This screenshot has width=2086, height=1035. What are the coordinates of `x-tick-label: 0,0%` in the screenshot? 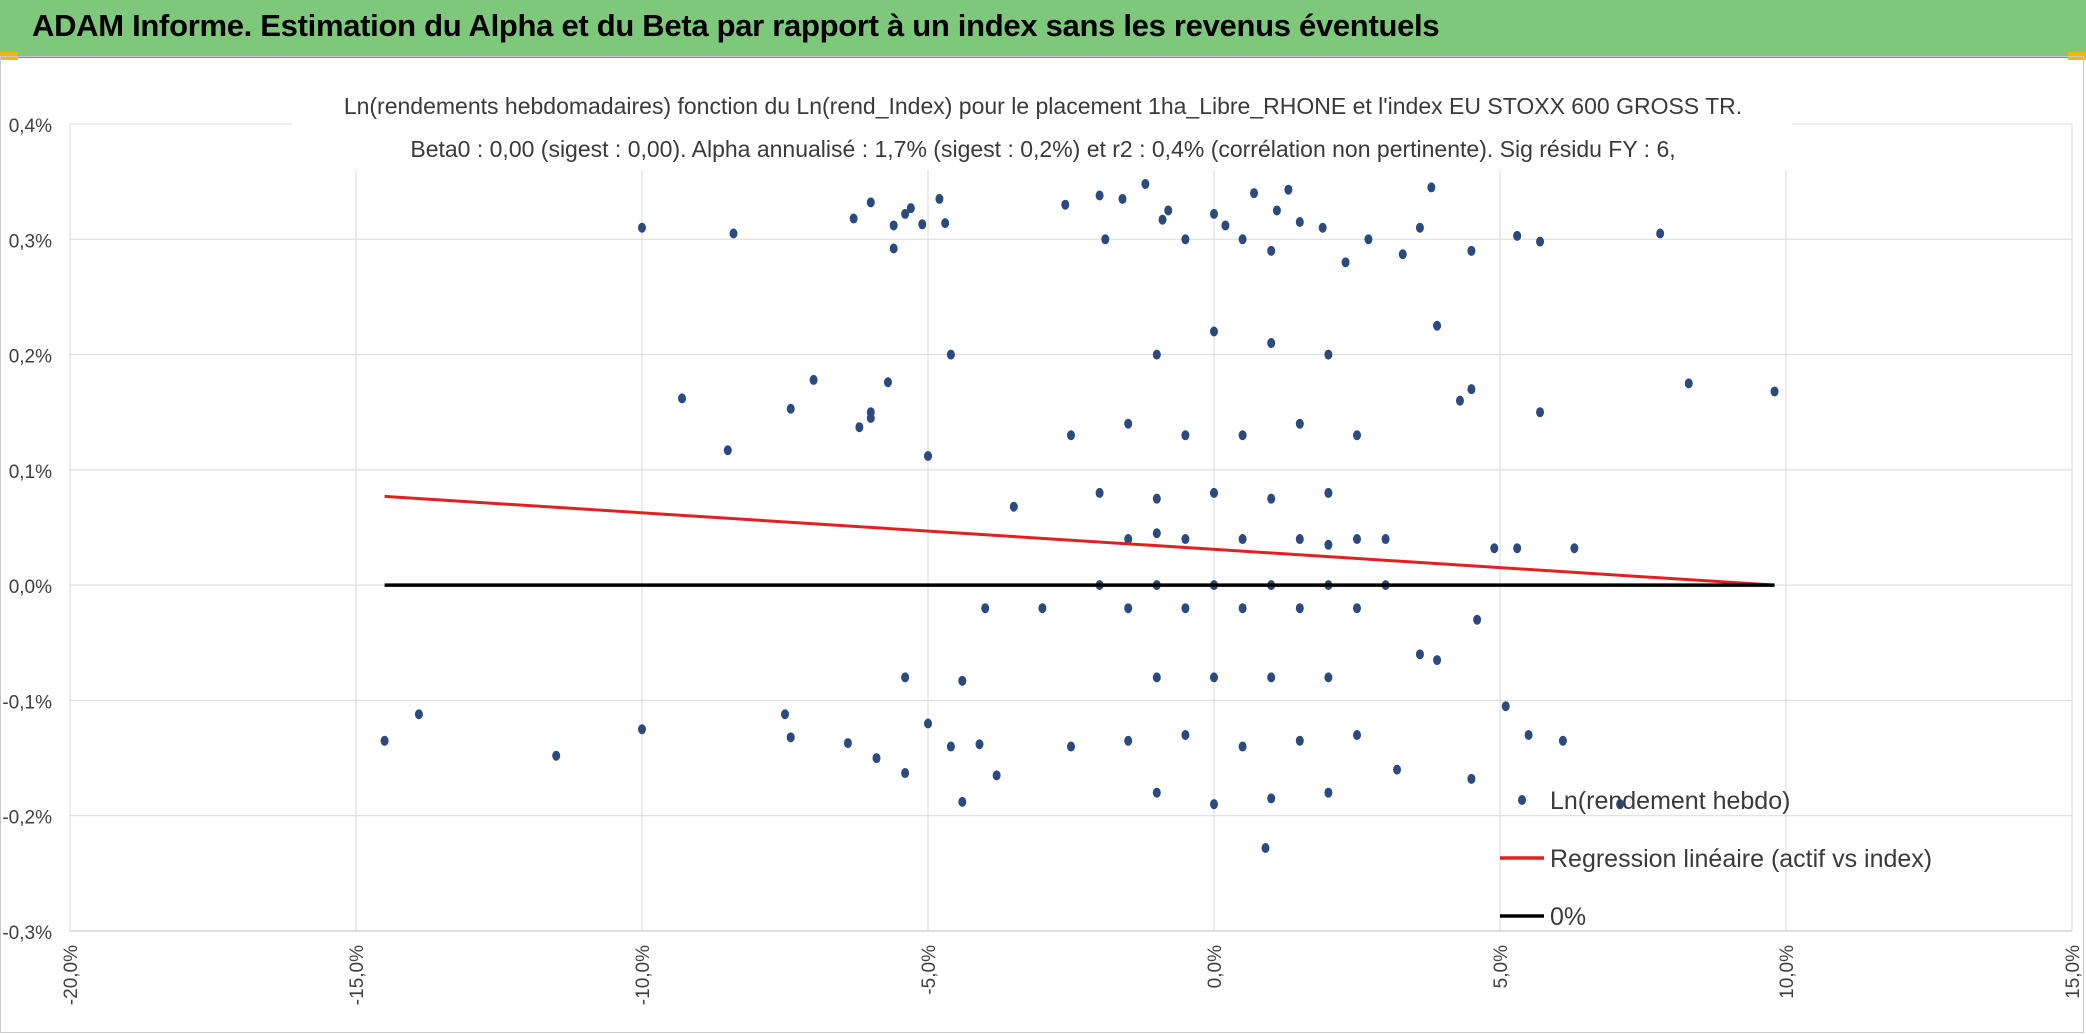 It's located at (1215, 966).